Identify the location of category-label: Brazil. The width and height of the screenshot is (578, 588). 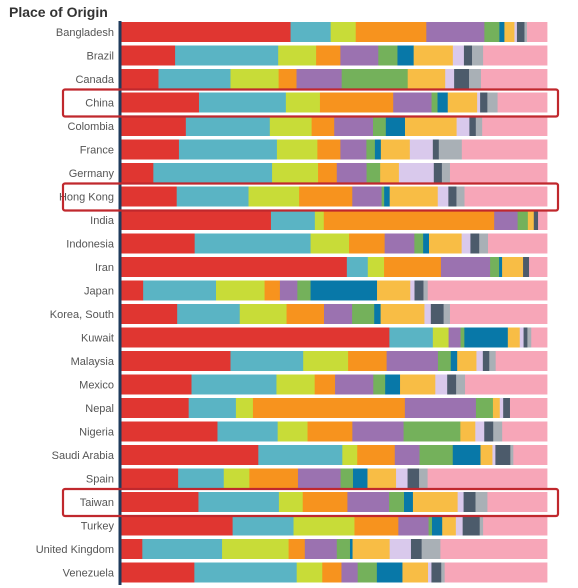
(100, 57).